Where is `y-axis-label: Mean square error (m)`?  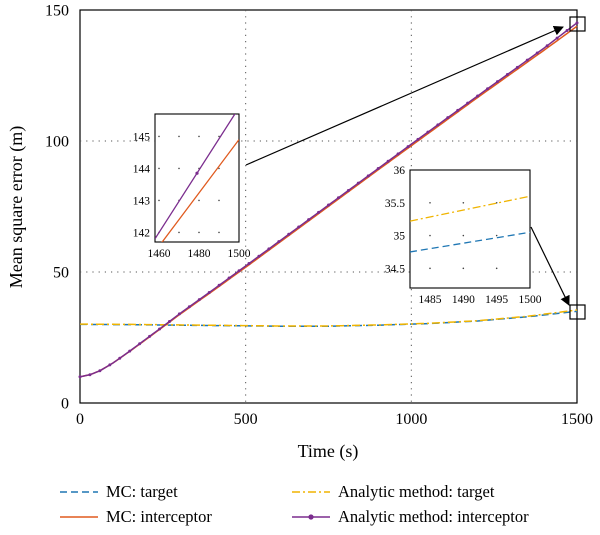
y-axis-label: Mean square error (m) is located at coordinates (16, 207).